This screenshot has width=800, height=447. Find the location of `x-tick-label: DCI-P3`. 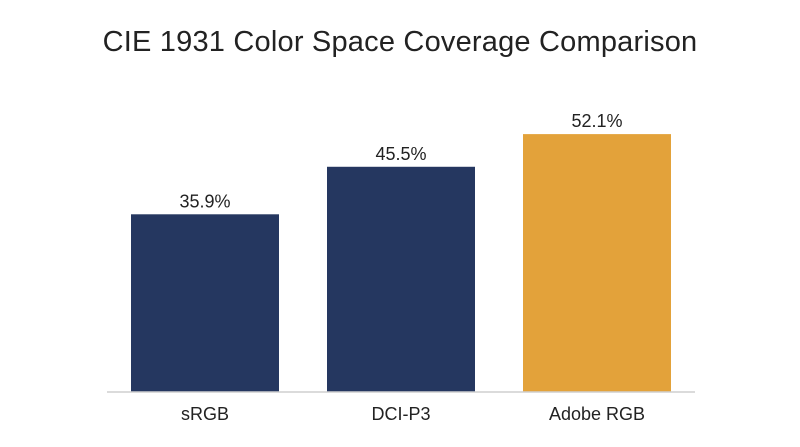

x-tick-label: DCI-P3 is located at coordinates (400, 414).